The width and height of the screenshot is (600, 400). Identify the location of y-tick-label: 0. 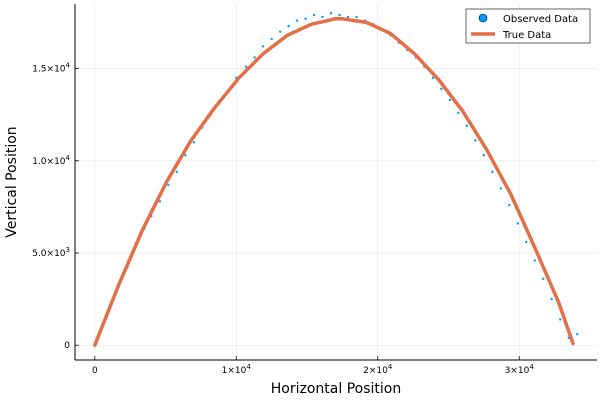
(67, 346).